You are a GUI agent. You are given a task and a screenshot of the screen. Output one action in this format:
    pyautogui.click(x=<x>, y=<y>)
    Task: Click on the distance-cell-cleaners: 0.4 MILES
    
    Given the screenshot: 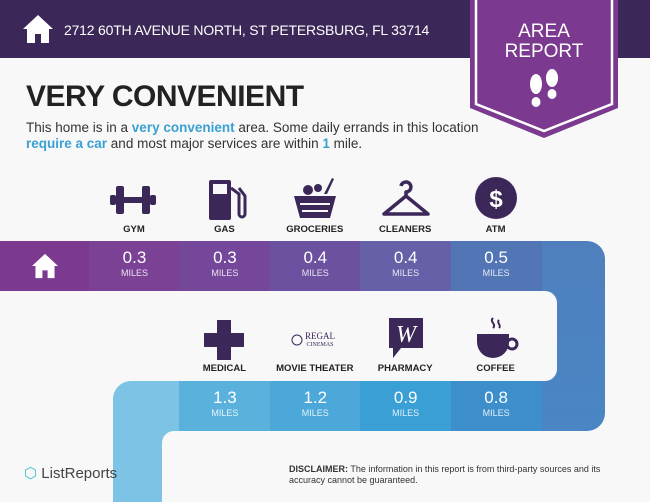 What is the action you would take?
    pyautogui.click(x=406, y=266)
    